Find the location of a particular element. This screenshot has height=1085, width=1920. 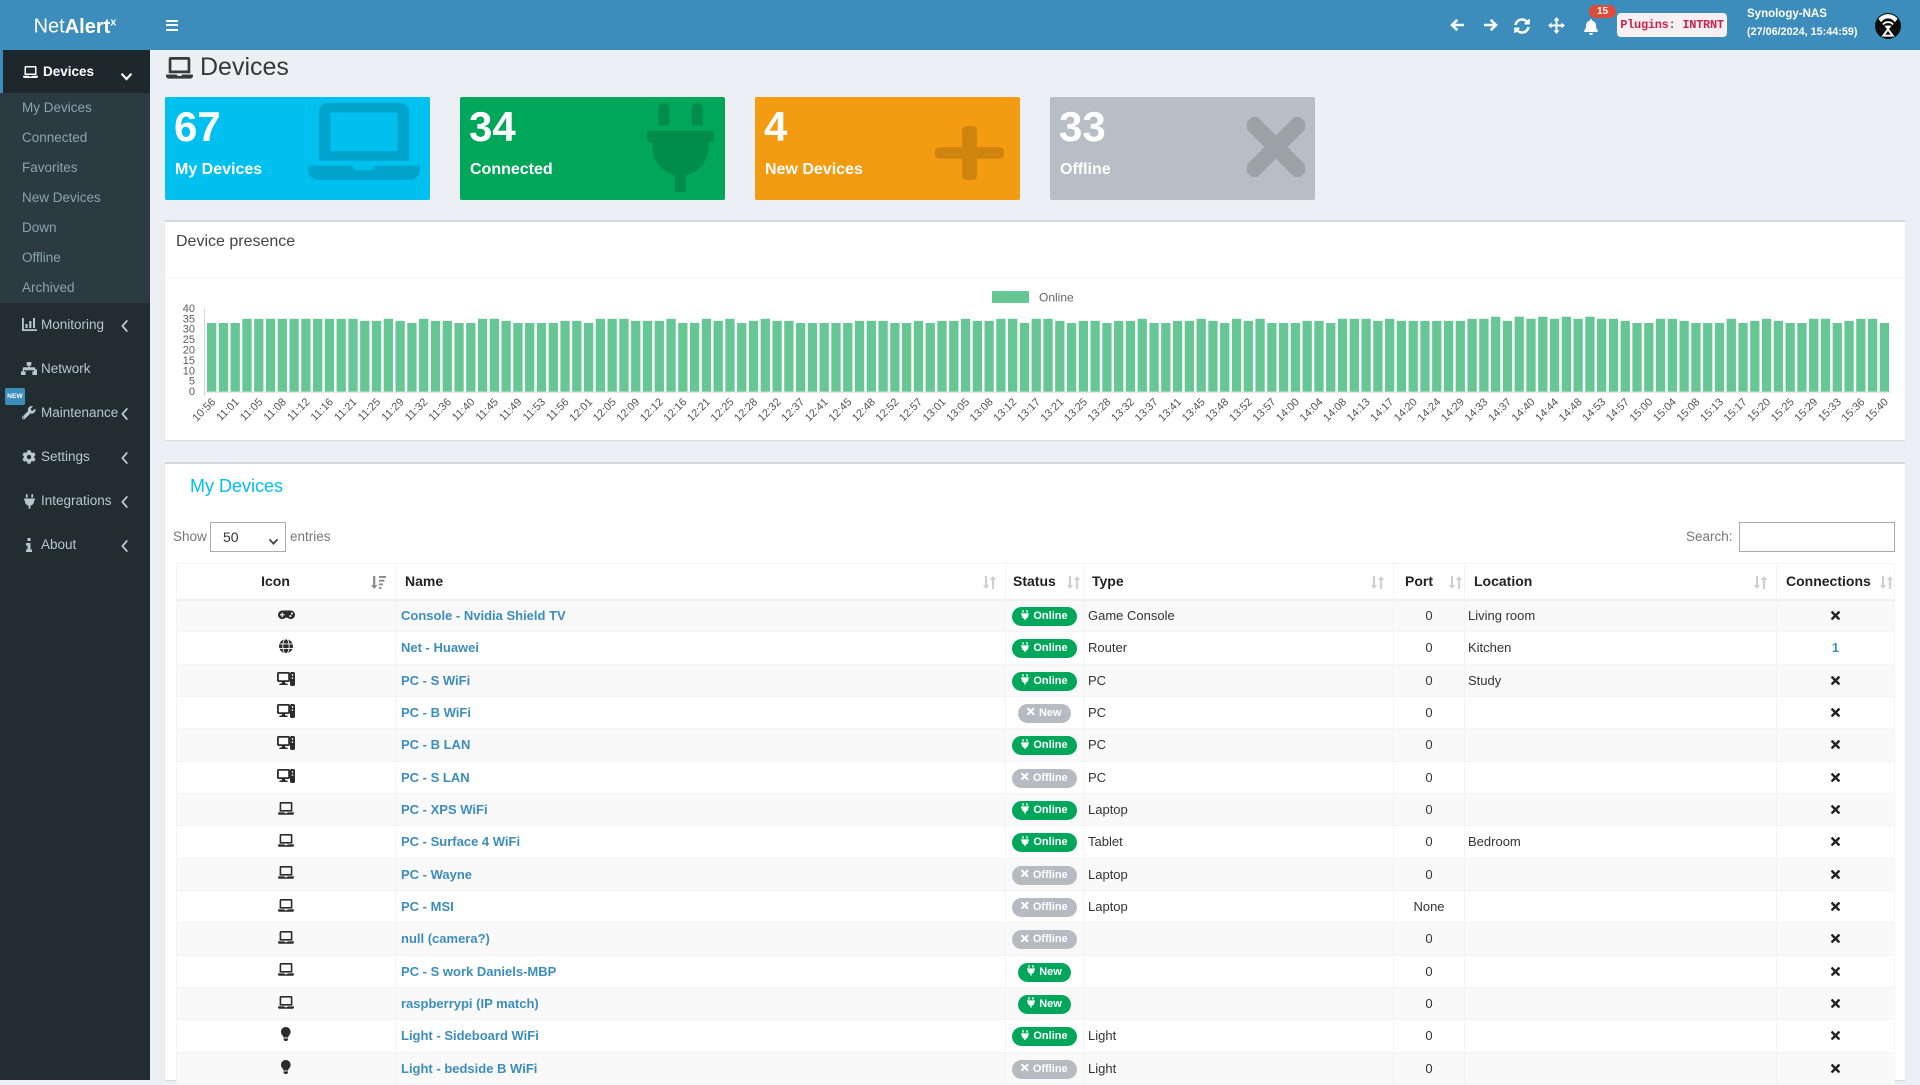

svg-text: 12:09 is located at coordinates (628, 410).